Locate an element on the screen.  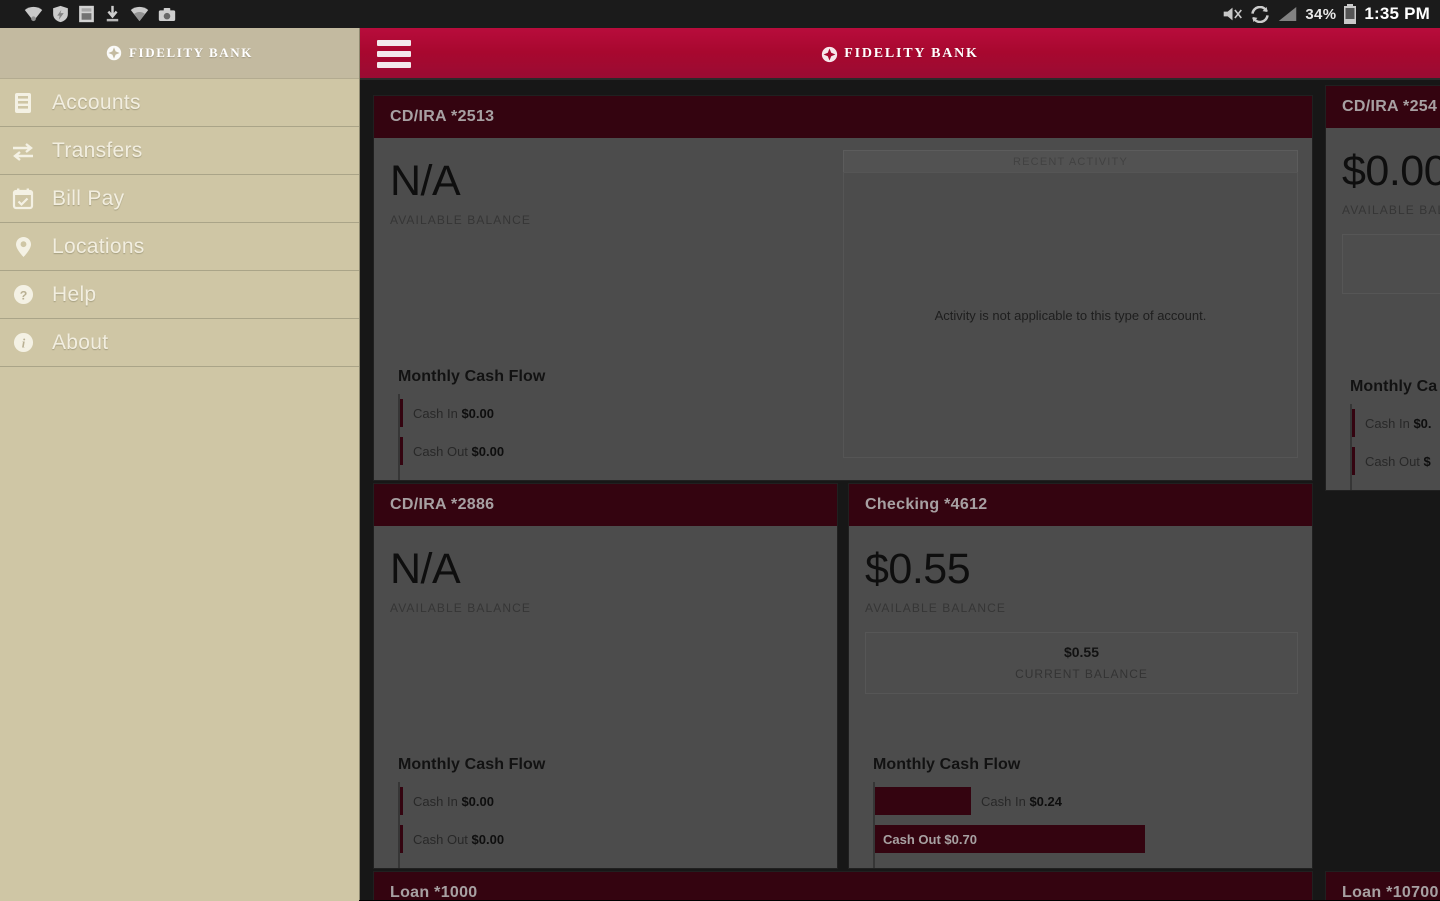
header-brand-lockup: FIDELITY BANK is located at coordinates (900, 54).